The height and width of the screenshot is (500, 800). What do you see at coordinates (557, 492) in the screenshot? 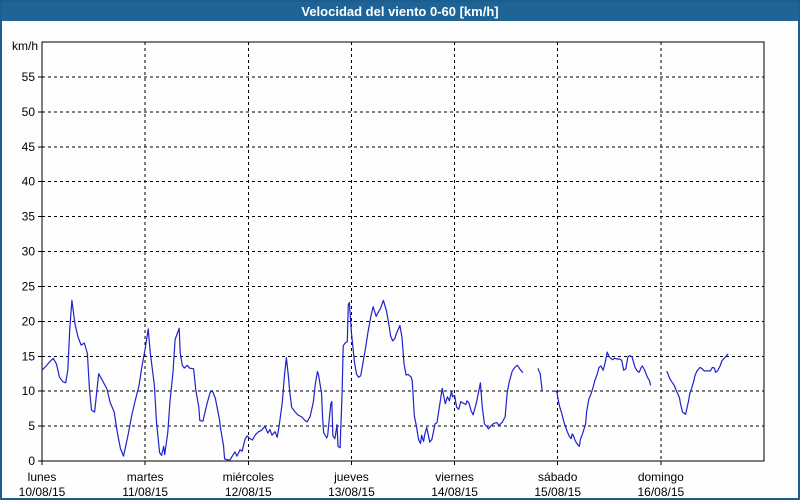
I see `x-date-label: 15/08/15` at bounding box center [557, 492].